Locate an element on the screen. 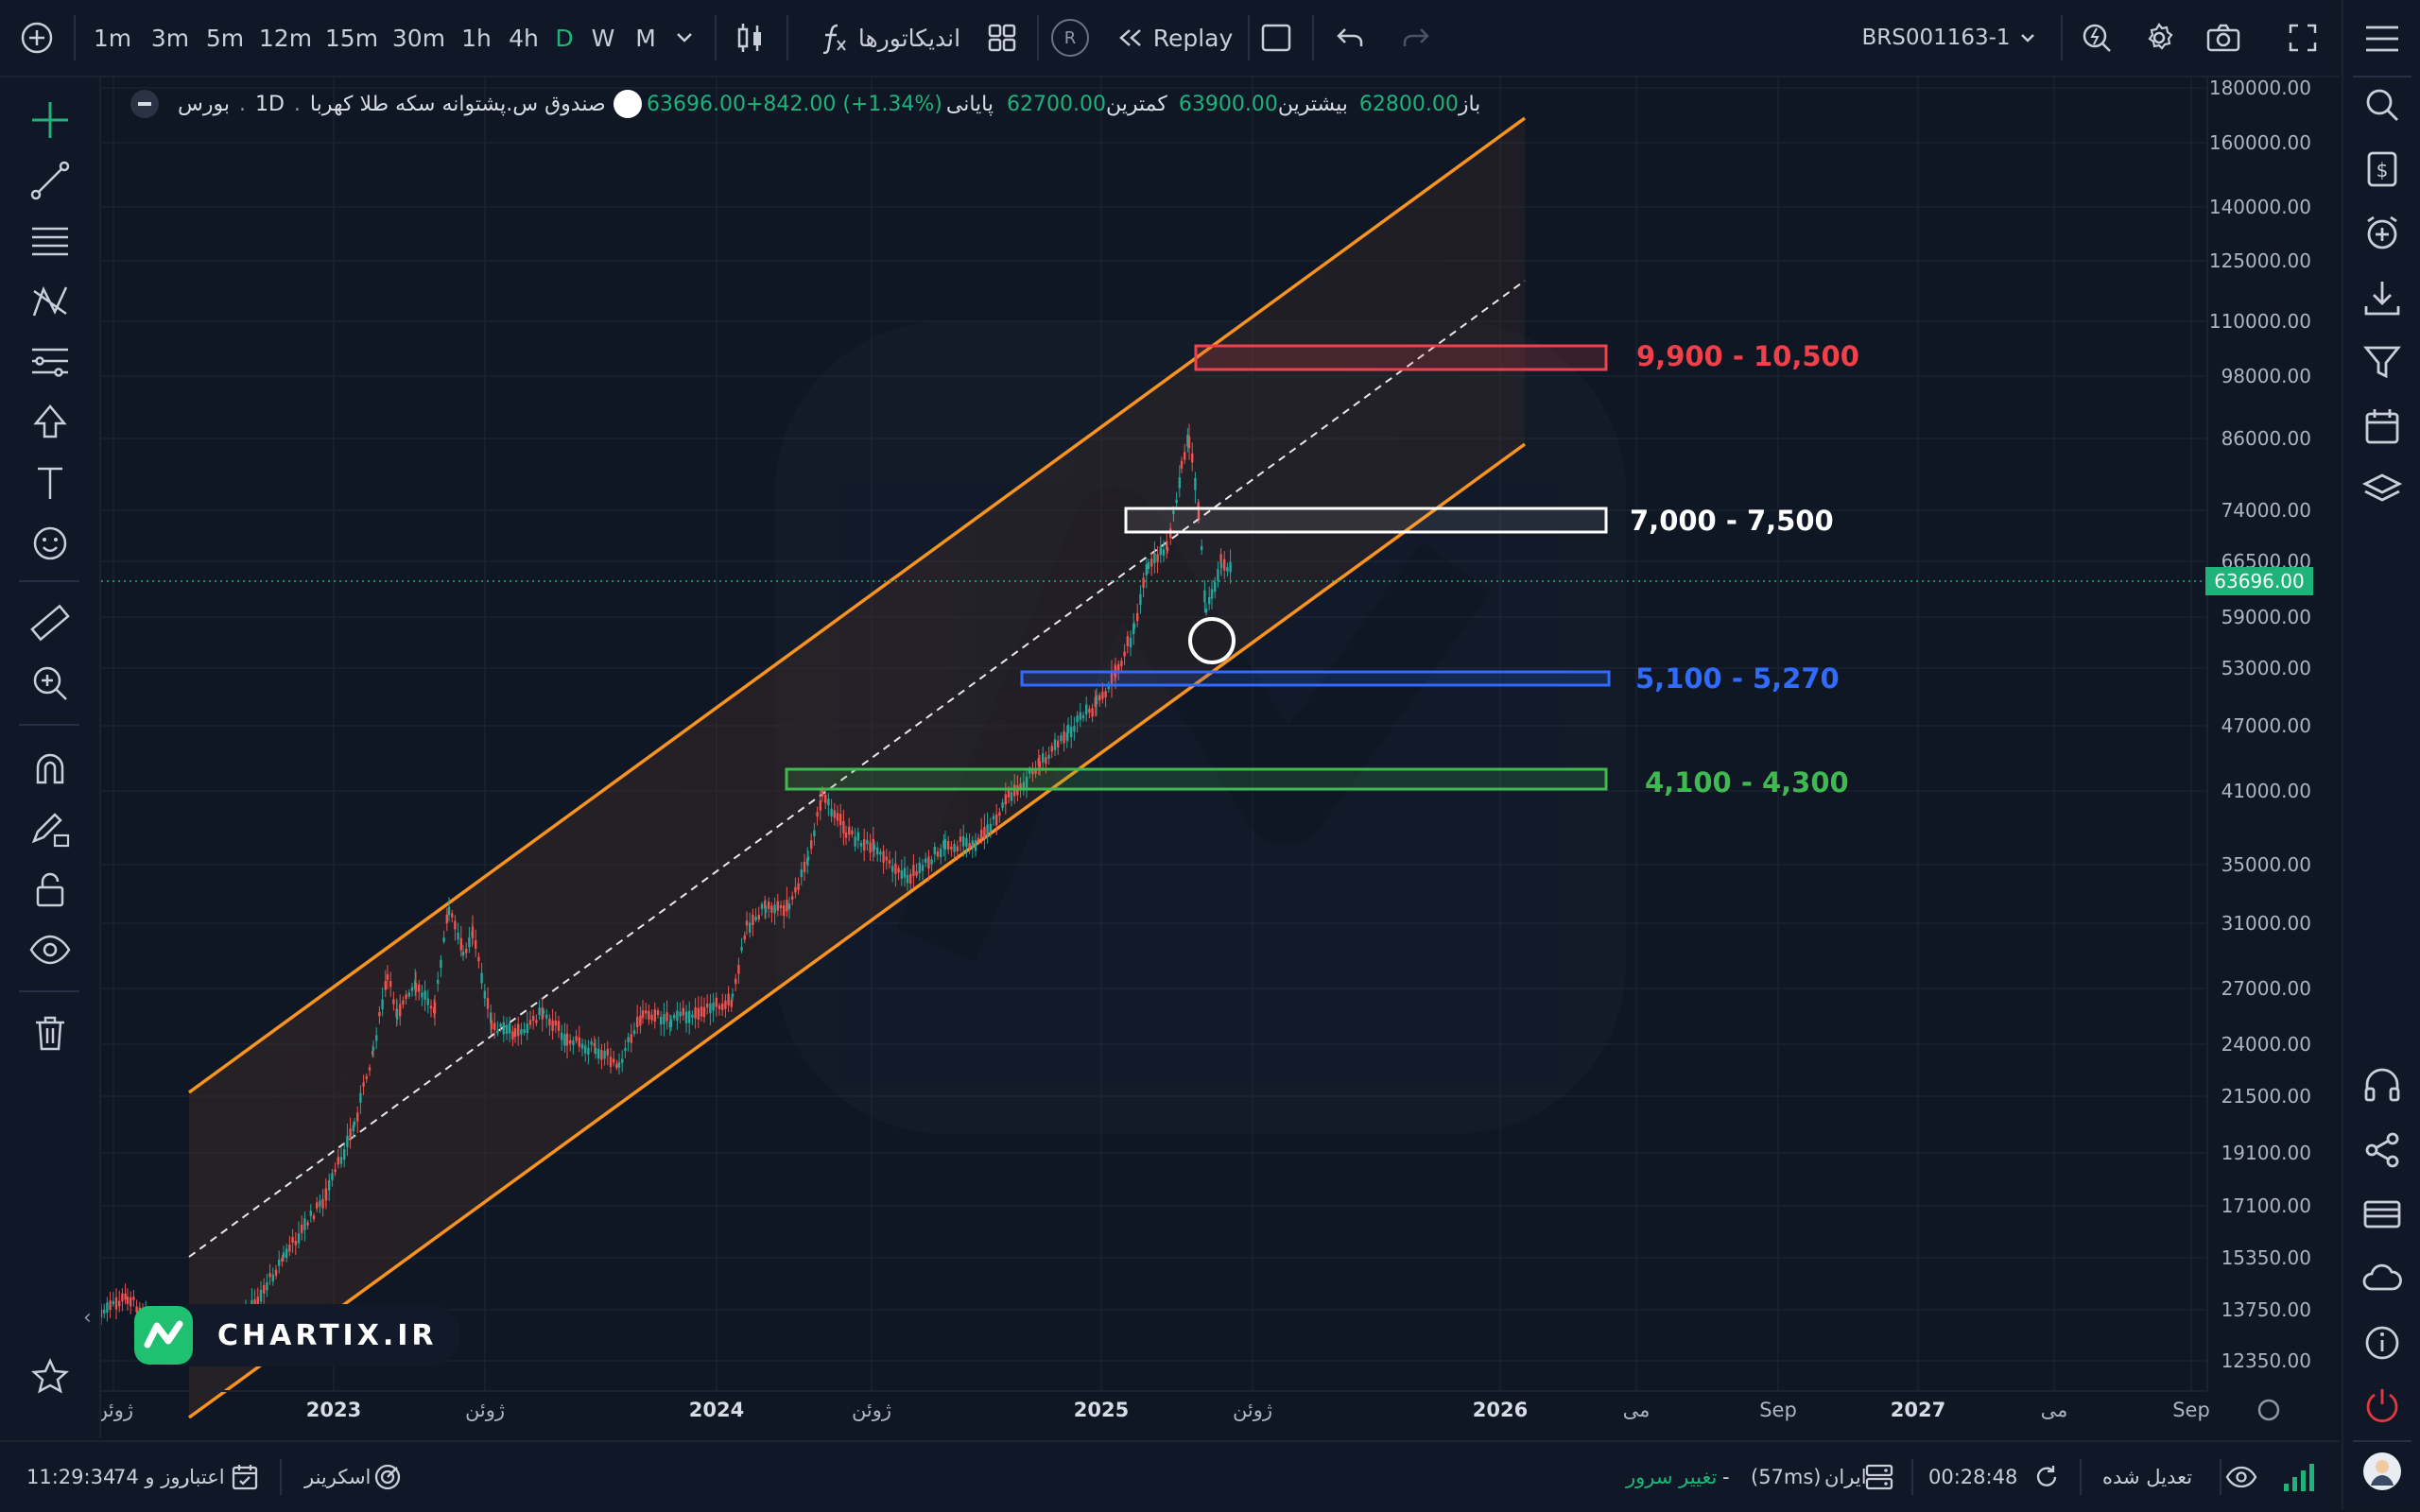  candle-type-button is located at coordinates (749, 38).